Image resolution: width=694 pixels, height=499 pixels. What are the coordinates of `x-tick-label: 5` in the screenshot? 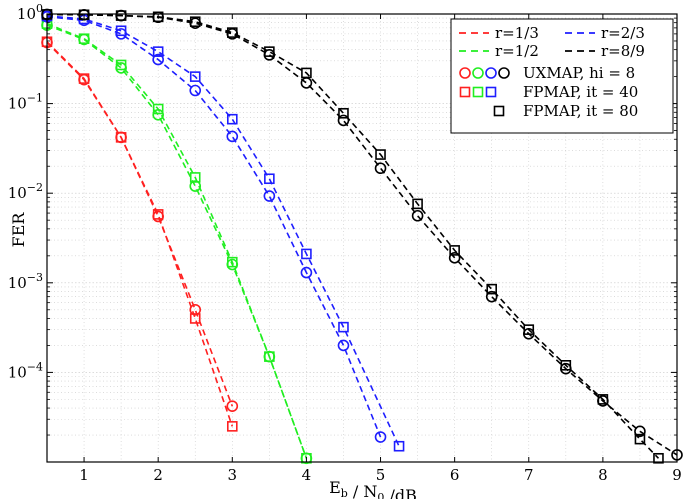 It's located at (381, 475).